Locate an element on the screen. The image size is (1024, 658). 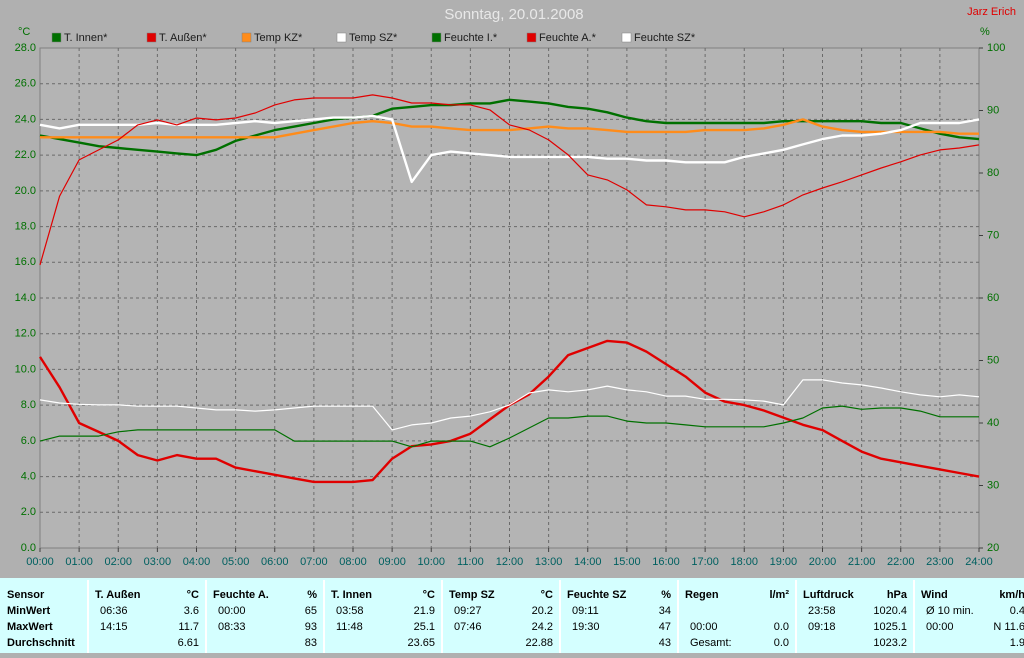
x-tick-label: 22:00 is located at coordinates (901, 562).